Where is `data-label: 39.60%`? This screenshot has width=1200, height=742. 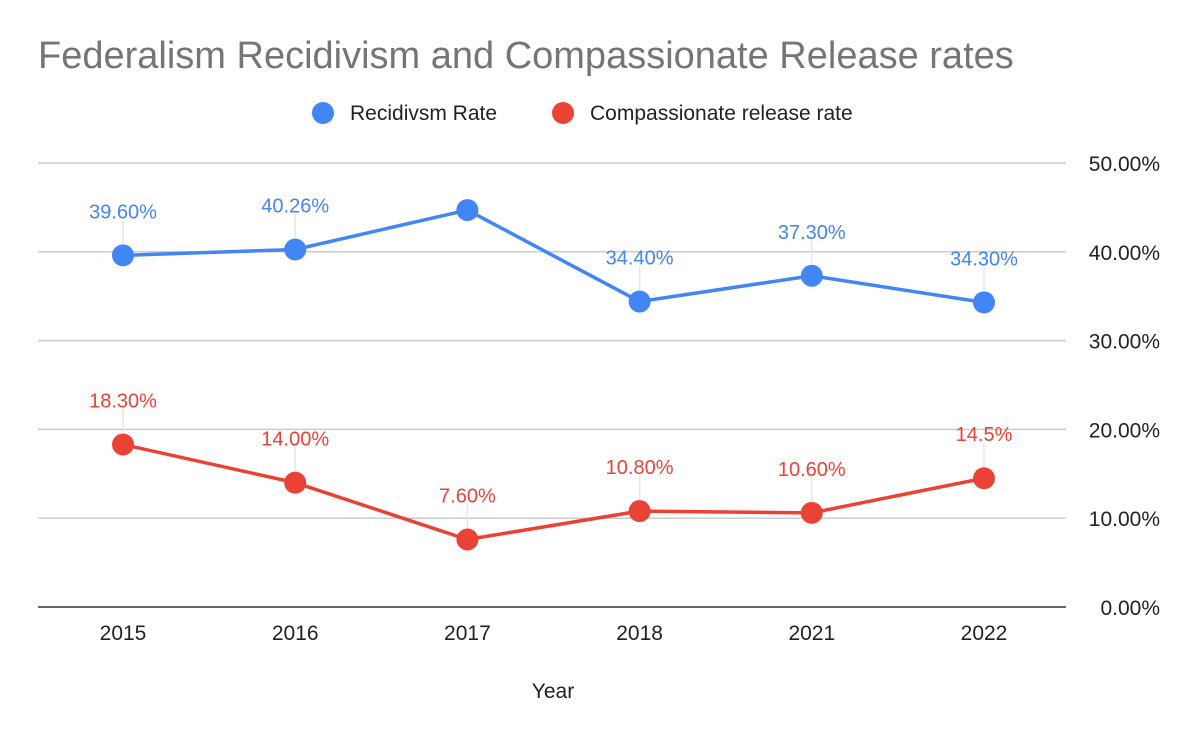
data-label: 39.60% is located at coordinates (123, 212).